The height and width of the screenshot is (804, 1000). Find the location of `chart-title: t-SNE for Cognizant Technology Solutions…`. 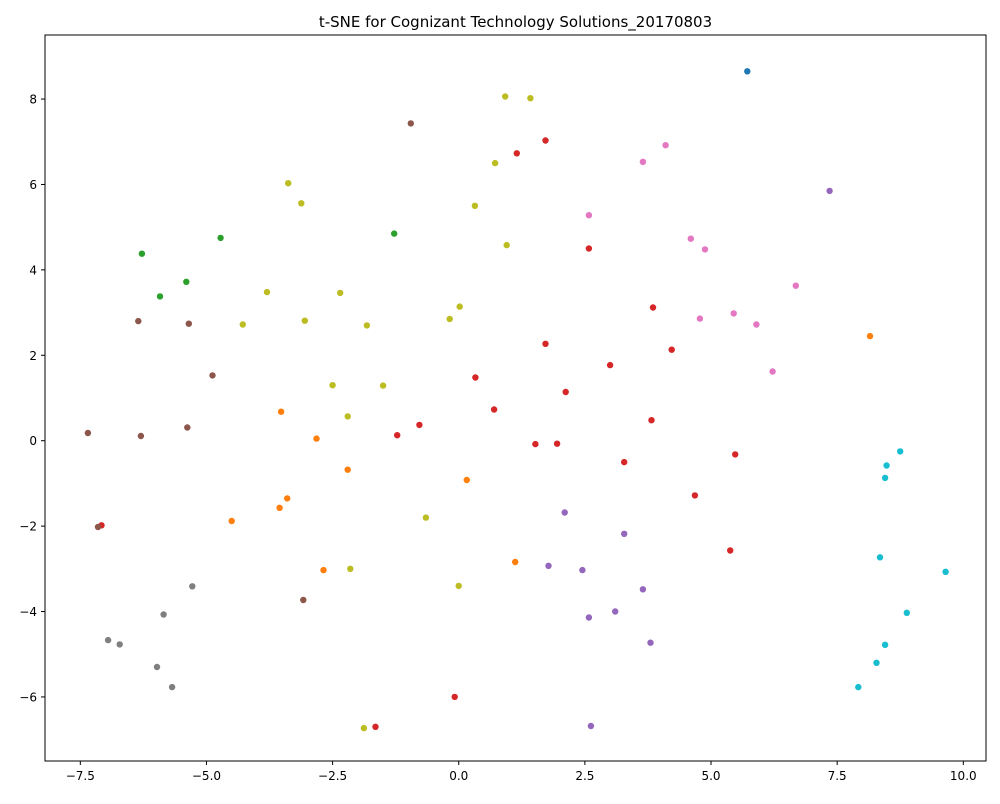

chart-title: t-SNE for Cognizant Technology Solutions… is located at coordinates (515, 22).